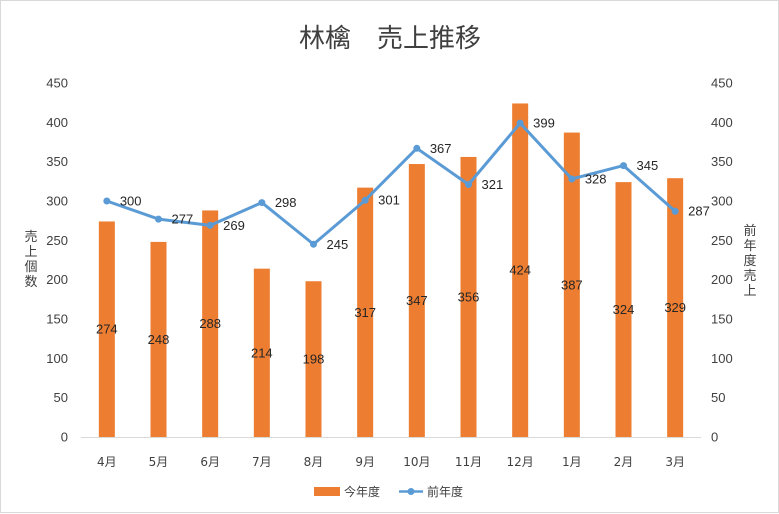  Describe the element at coordinates (57, 319) in the screenshot. I see `left-tick-label: 150` at that location.